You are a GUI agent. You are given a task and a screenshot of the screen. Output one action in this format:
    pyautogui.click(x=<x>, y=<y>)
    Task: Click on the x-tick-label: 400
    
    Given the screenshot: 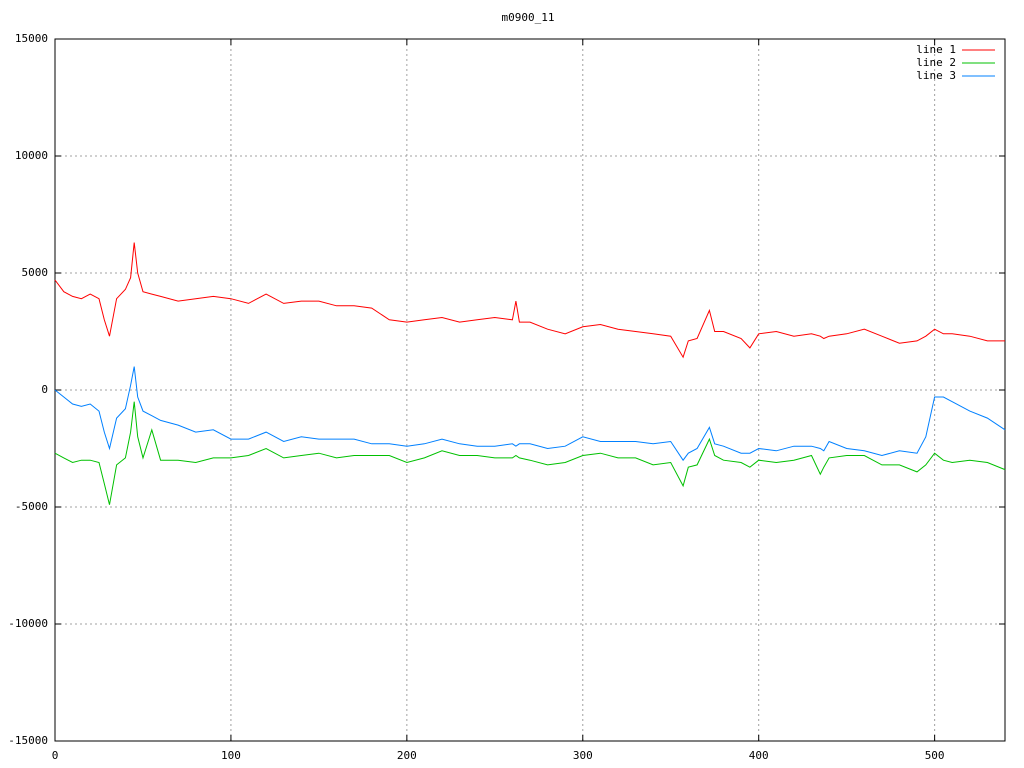 What is the action you would take?
    pyautogui.click(x=759, y=755)
    